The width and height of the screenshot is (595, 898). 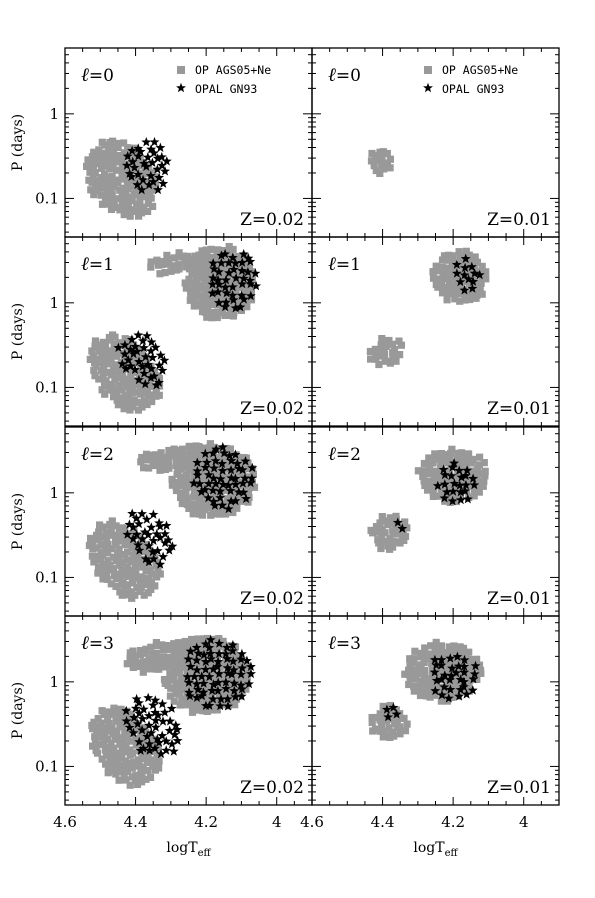 What do you see at coordinates (428, 87) in the screenshot?
I see `legend-marker-opal` at bounding box center [428, 87].